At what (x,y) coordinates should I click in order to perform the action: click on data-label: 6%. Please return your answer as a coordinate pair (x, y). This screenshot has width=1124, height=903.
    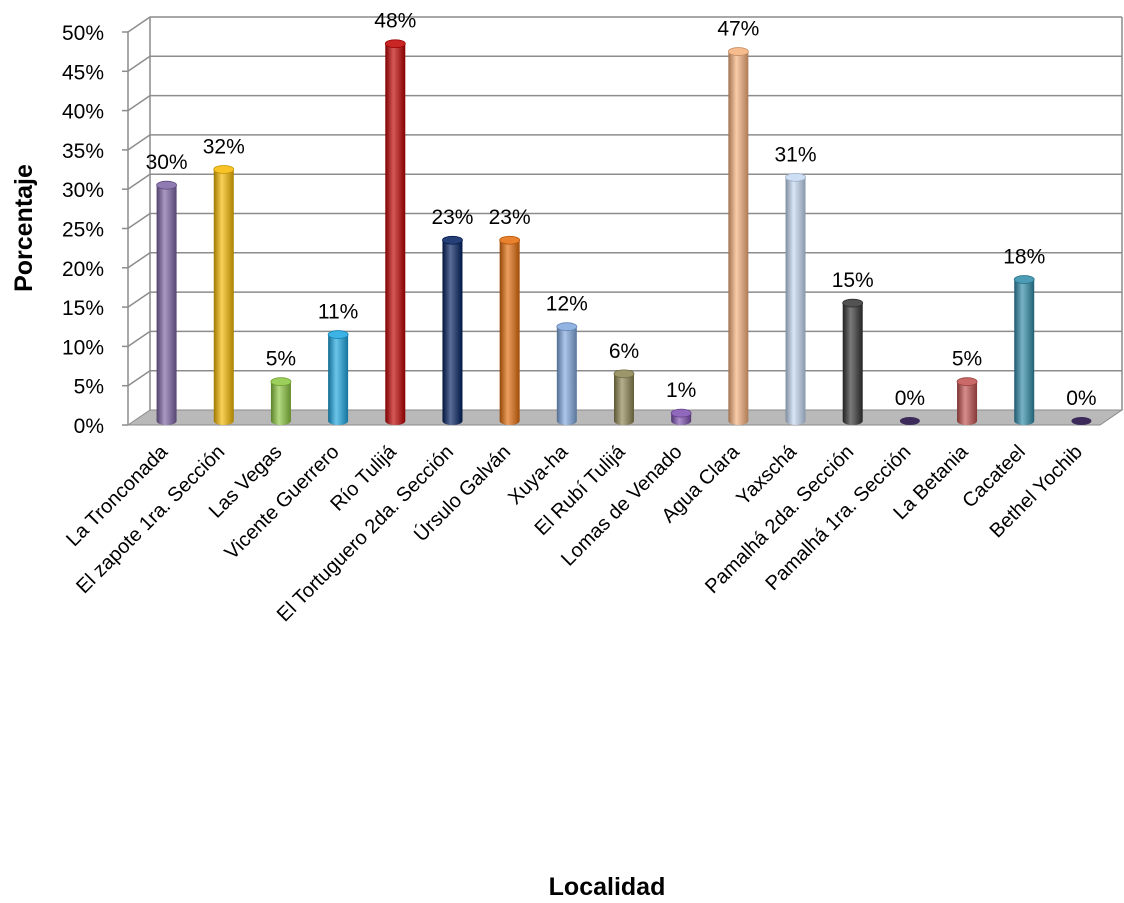
    Looking at the image, I should click on (624, 351).